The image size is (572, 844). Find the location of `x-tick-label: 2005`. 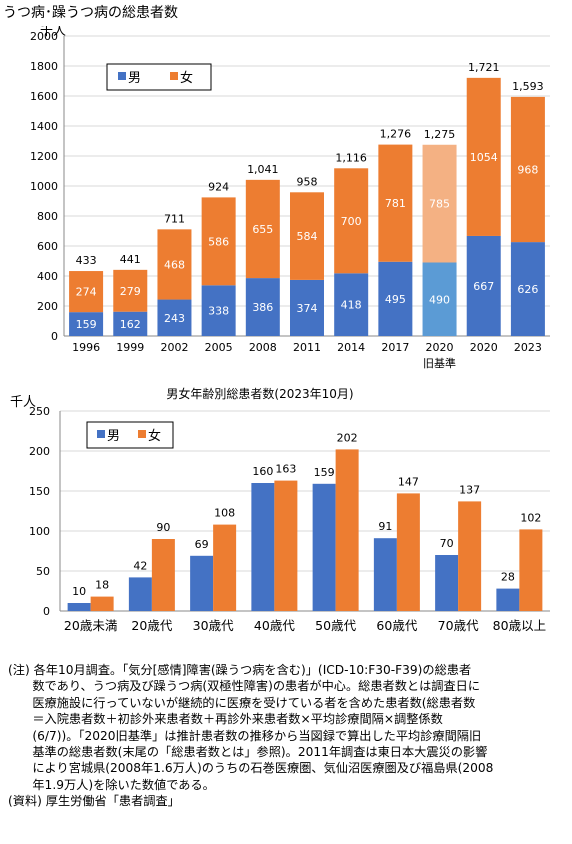

x-tick-label: 2005 is located at coordinates (219, 347).